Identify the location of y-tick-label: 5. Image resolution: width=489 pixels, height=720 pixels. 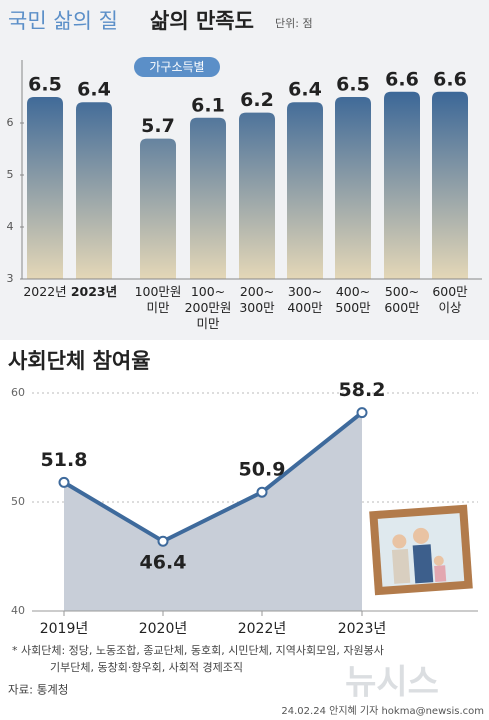
(10, 174).